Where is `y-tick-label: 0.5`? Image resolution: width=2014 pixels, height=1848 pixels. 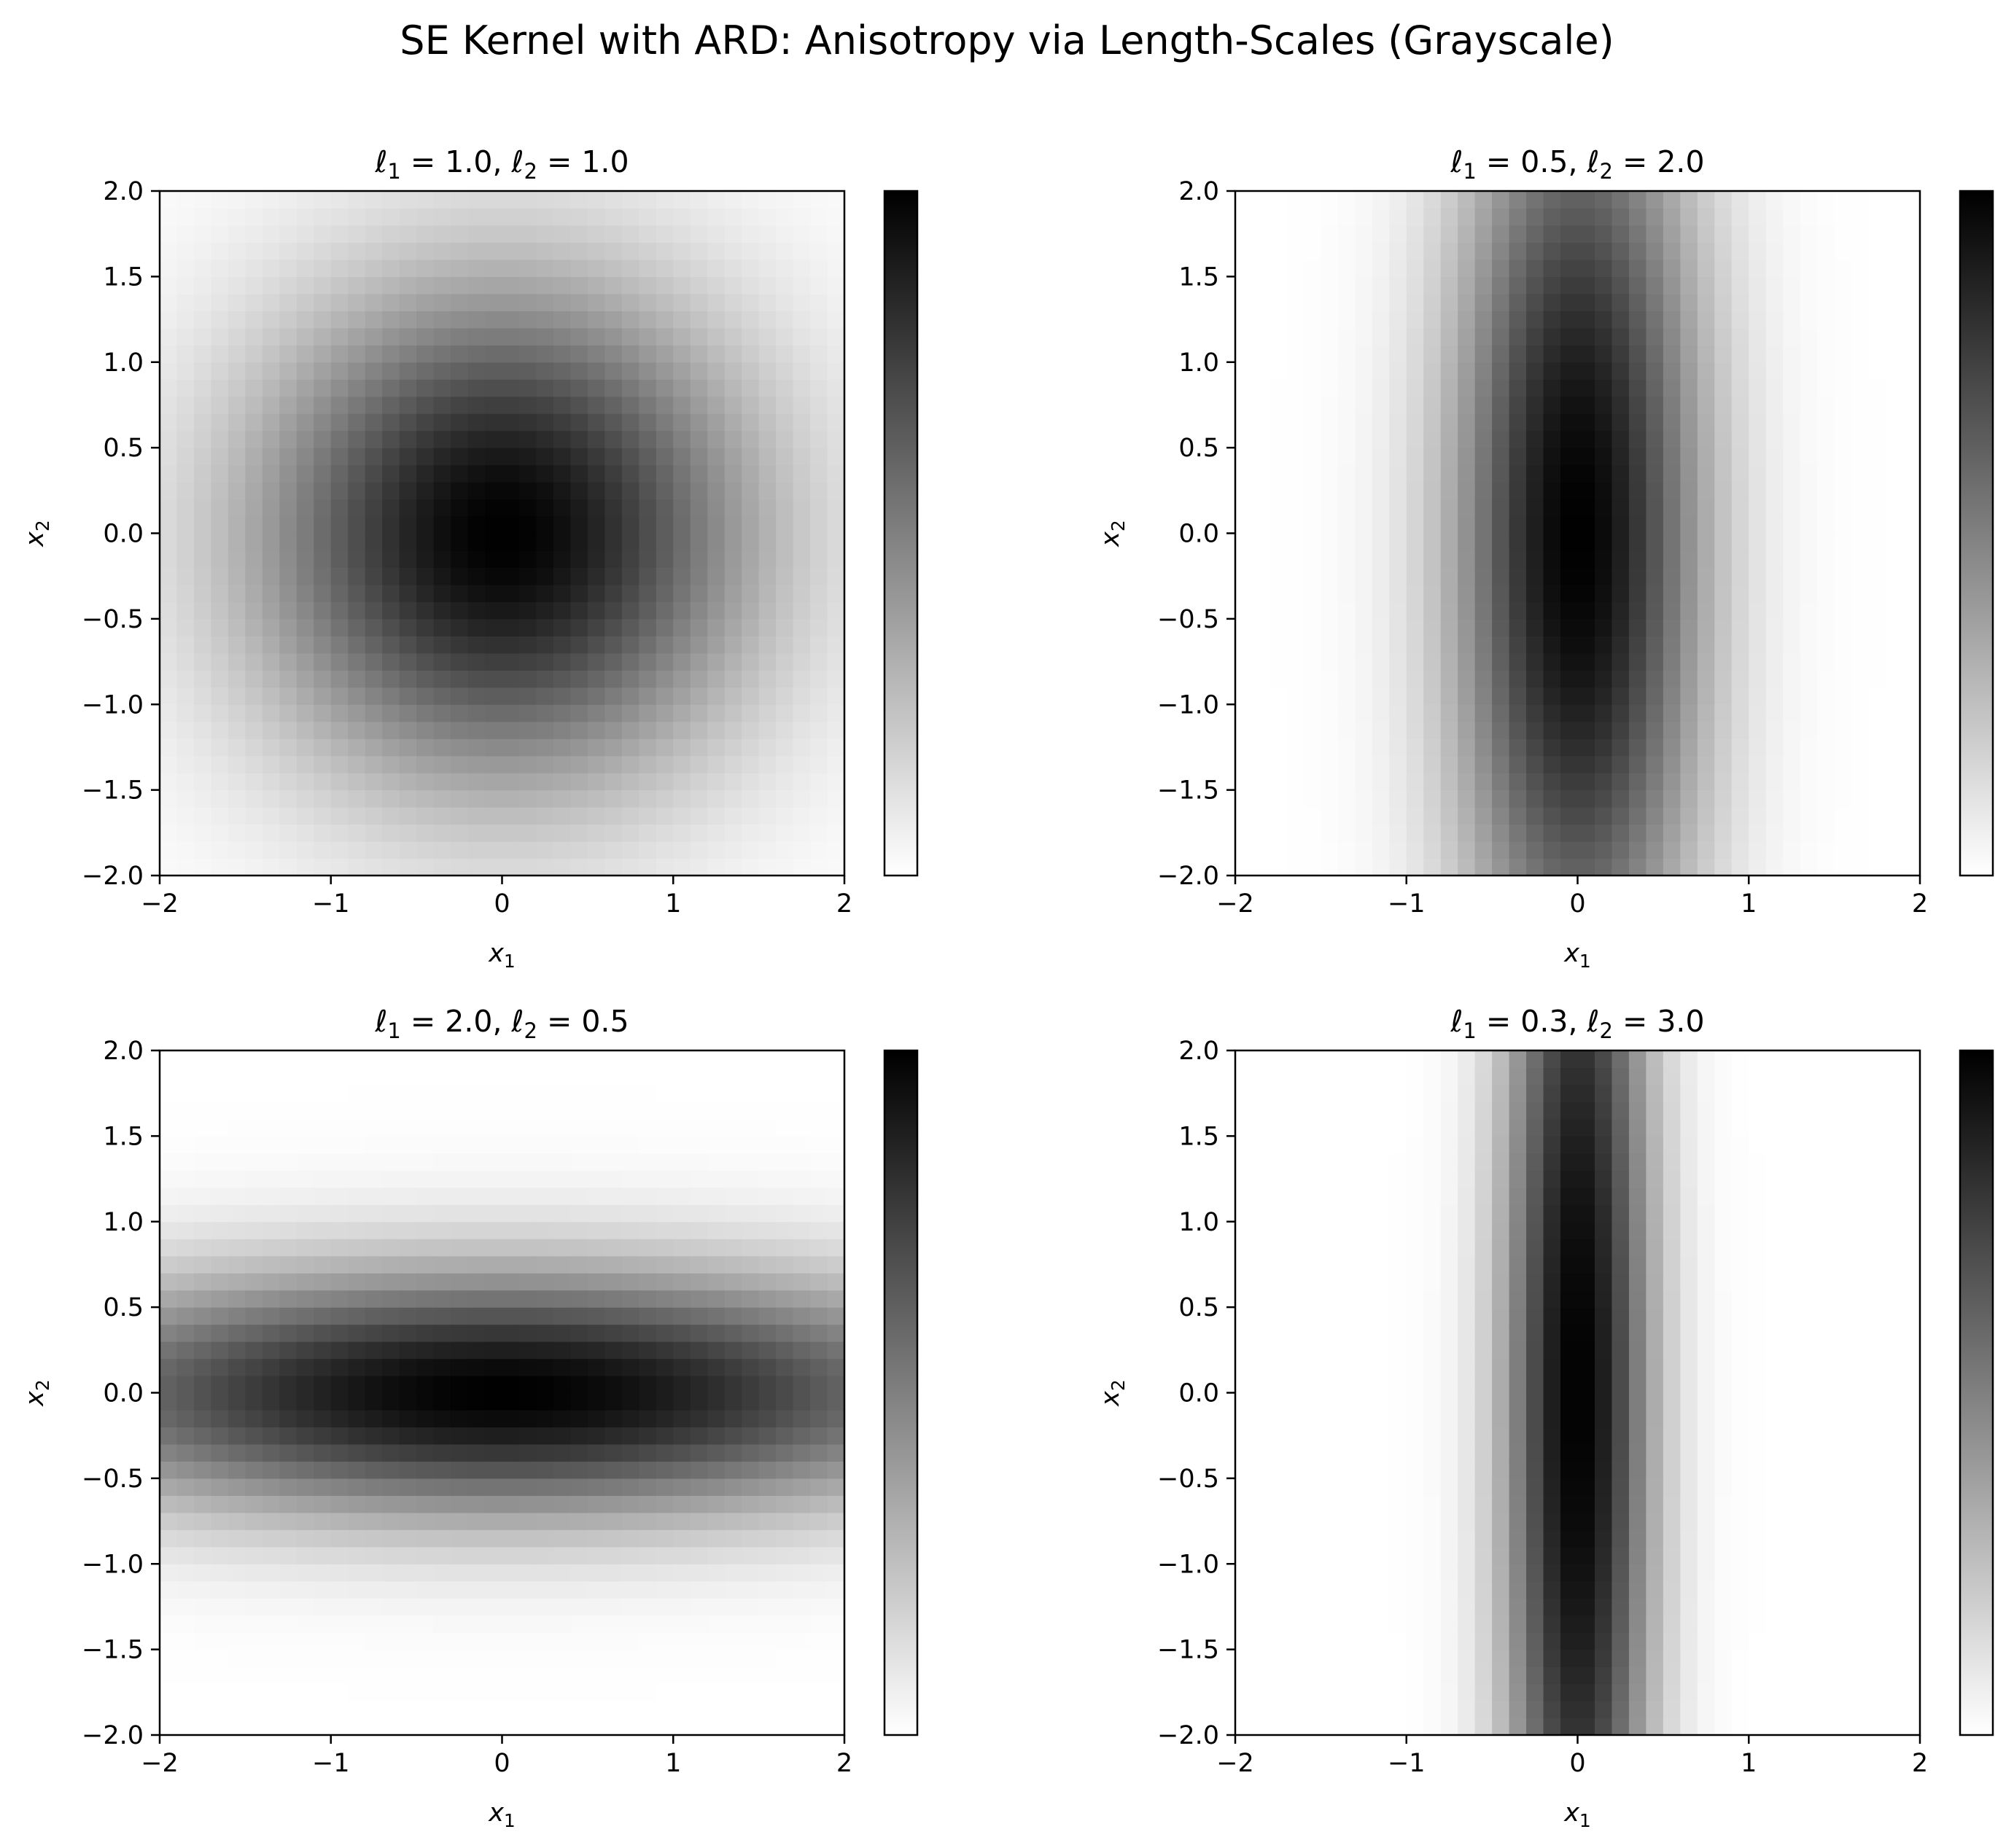 y-tick-label: 0.5 is located at coordinates (124, 448).